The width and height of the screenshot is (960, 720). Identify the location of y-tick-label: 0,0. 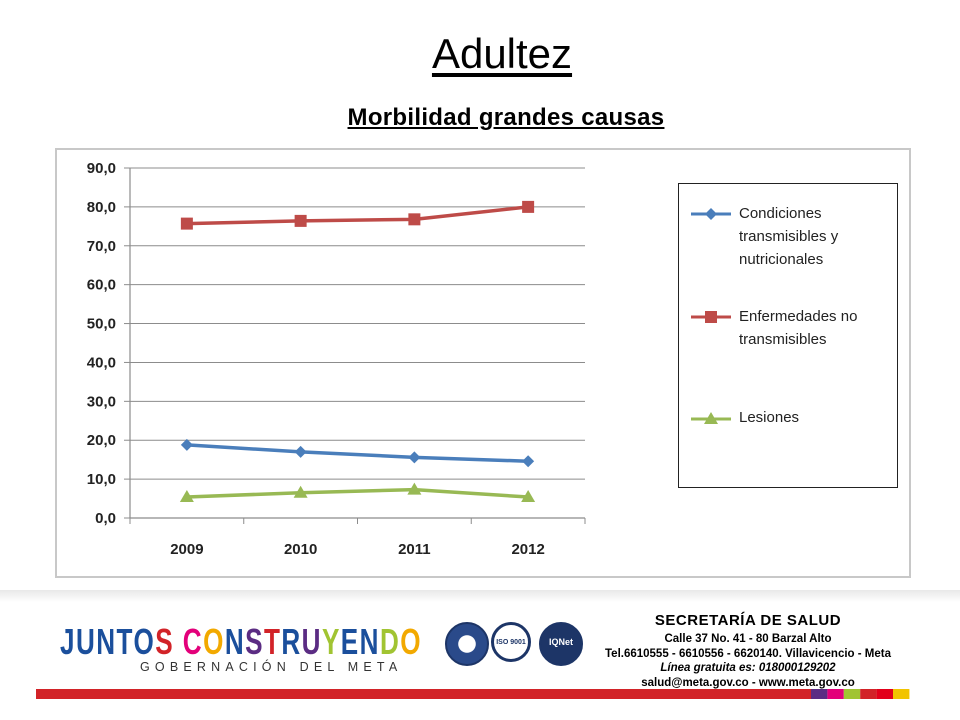
(105, 518).